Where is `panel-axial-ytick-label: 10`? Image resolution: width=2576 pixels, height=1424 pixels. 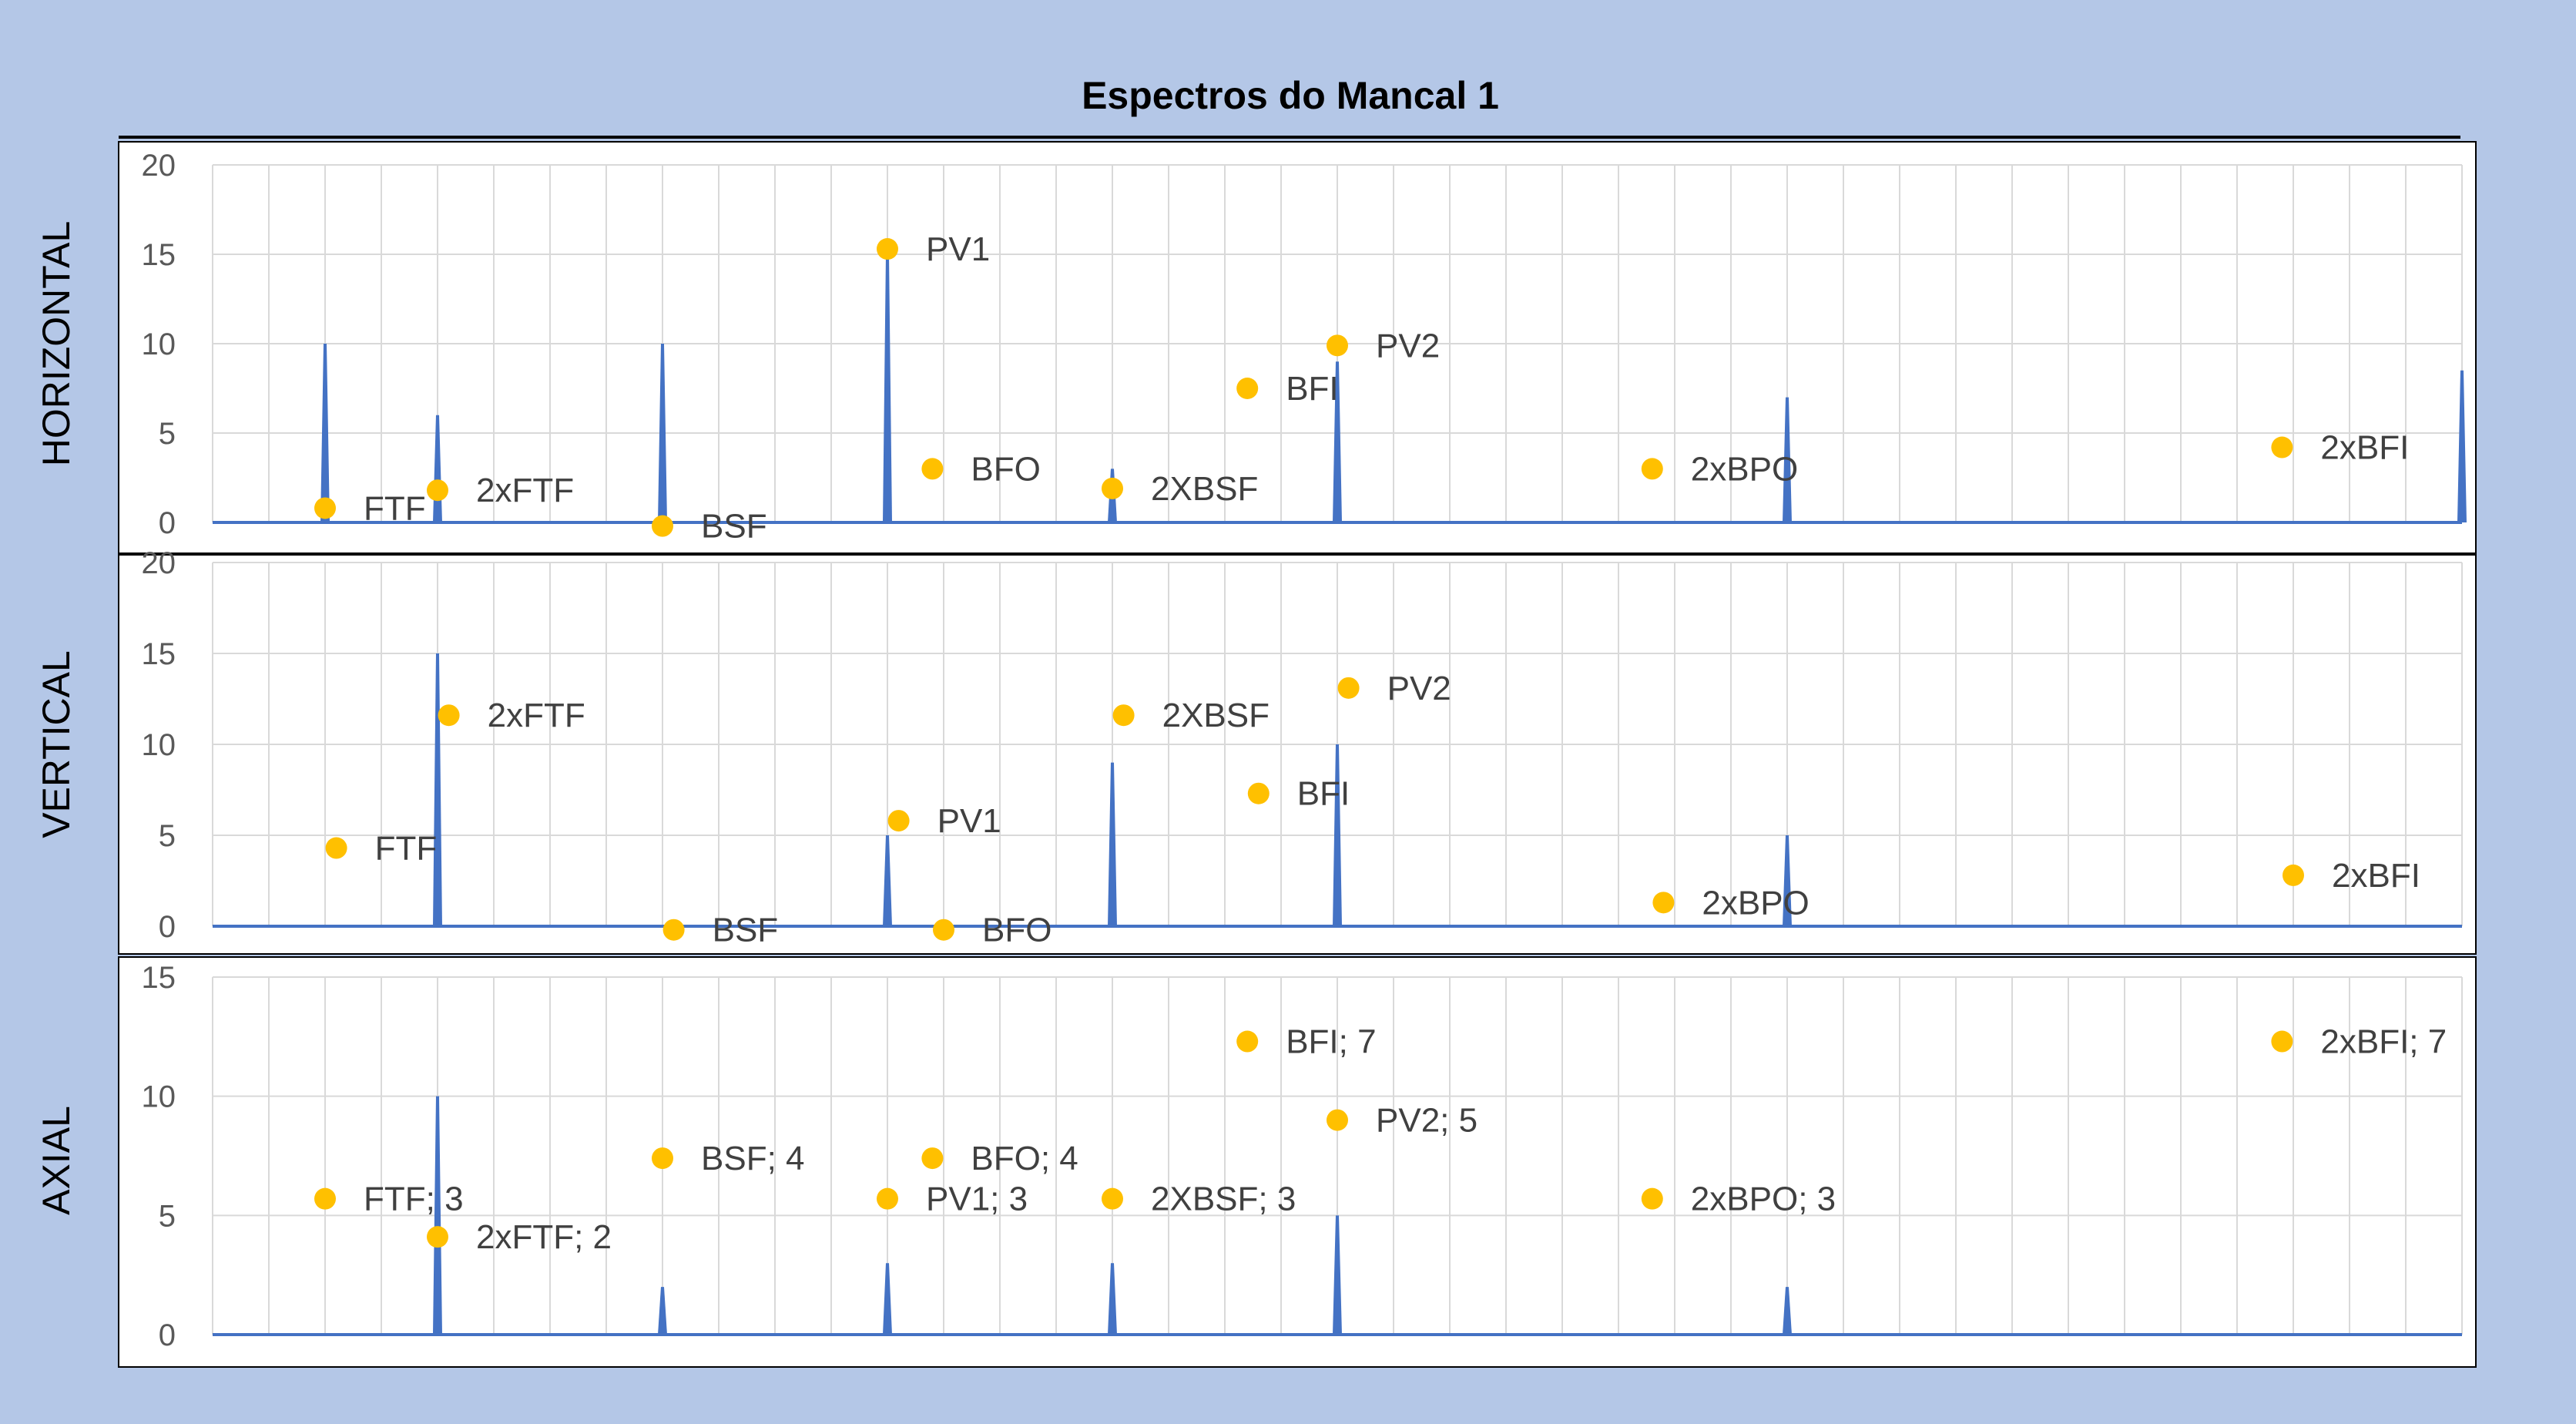
panel-axial-ytick-label: 10 is located at coordinates (159, 1097).